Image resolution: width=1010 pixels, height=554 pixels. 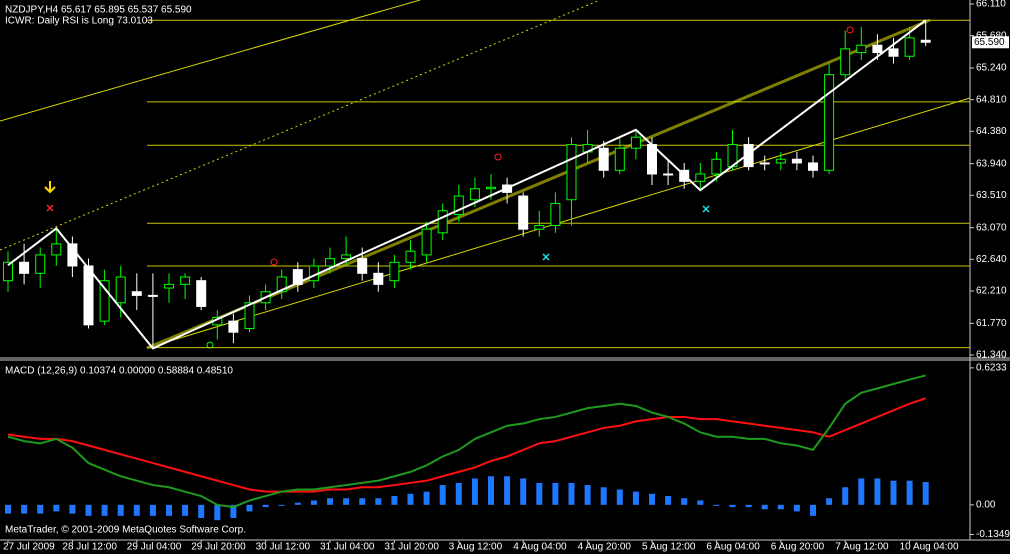 What do you see at coordinates (991, 323) in the screenshot?
I see `y-tick-label: 61.770` at bounding box center [991, 323].